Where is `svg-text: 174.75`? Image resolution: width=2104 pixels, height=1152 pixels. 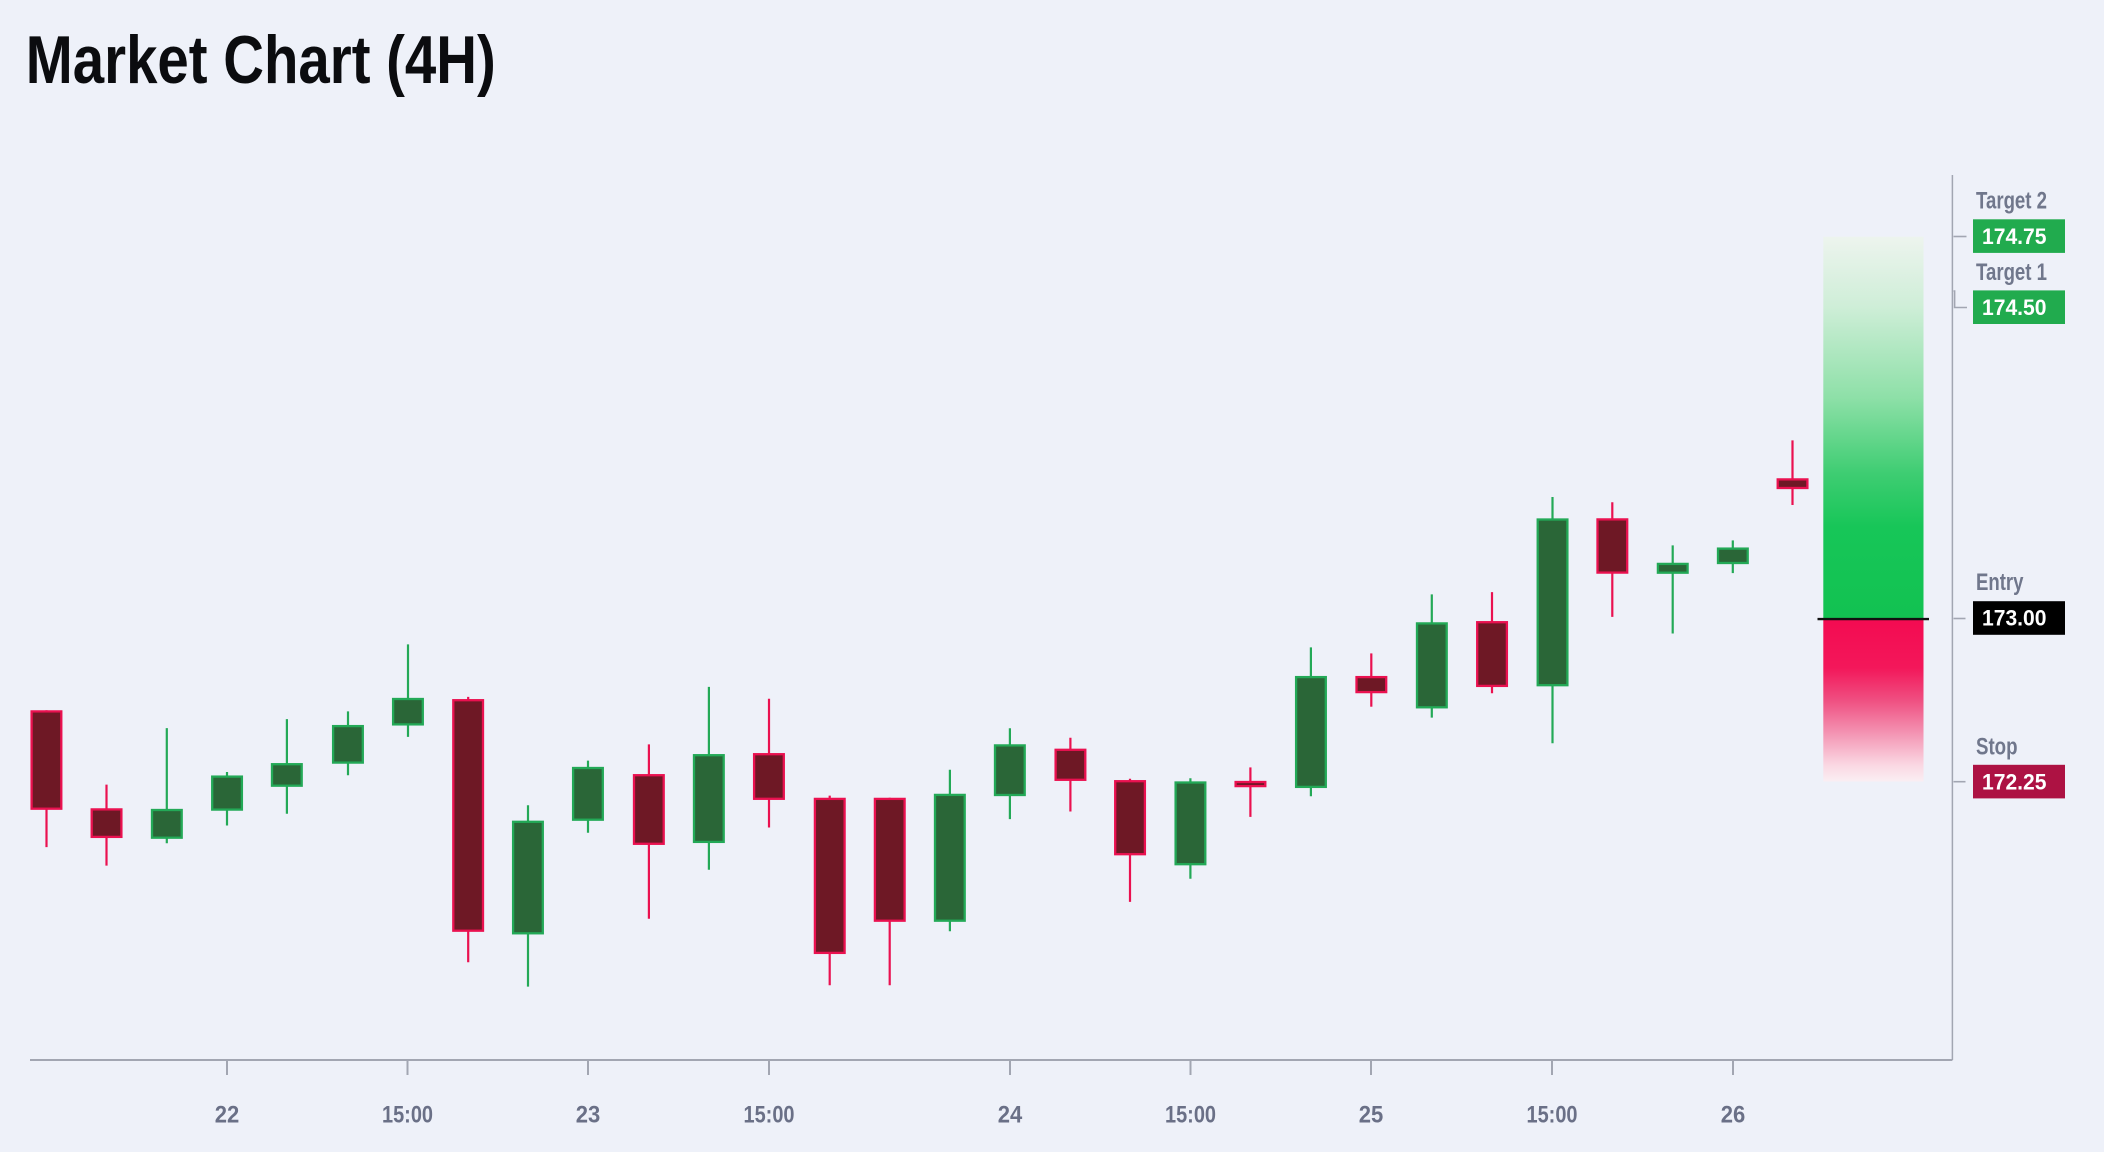 svg-text: 174.75 is located at coordinates (2014, 236).